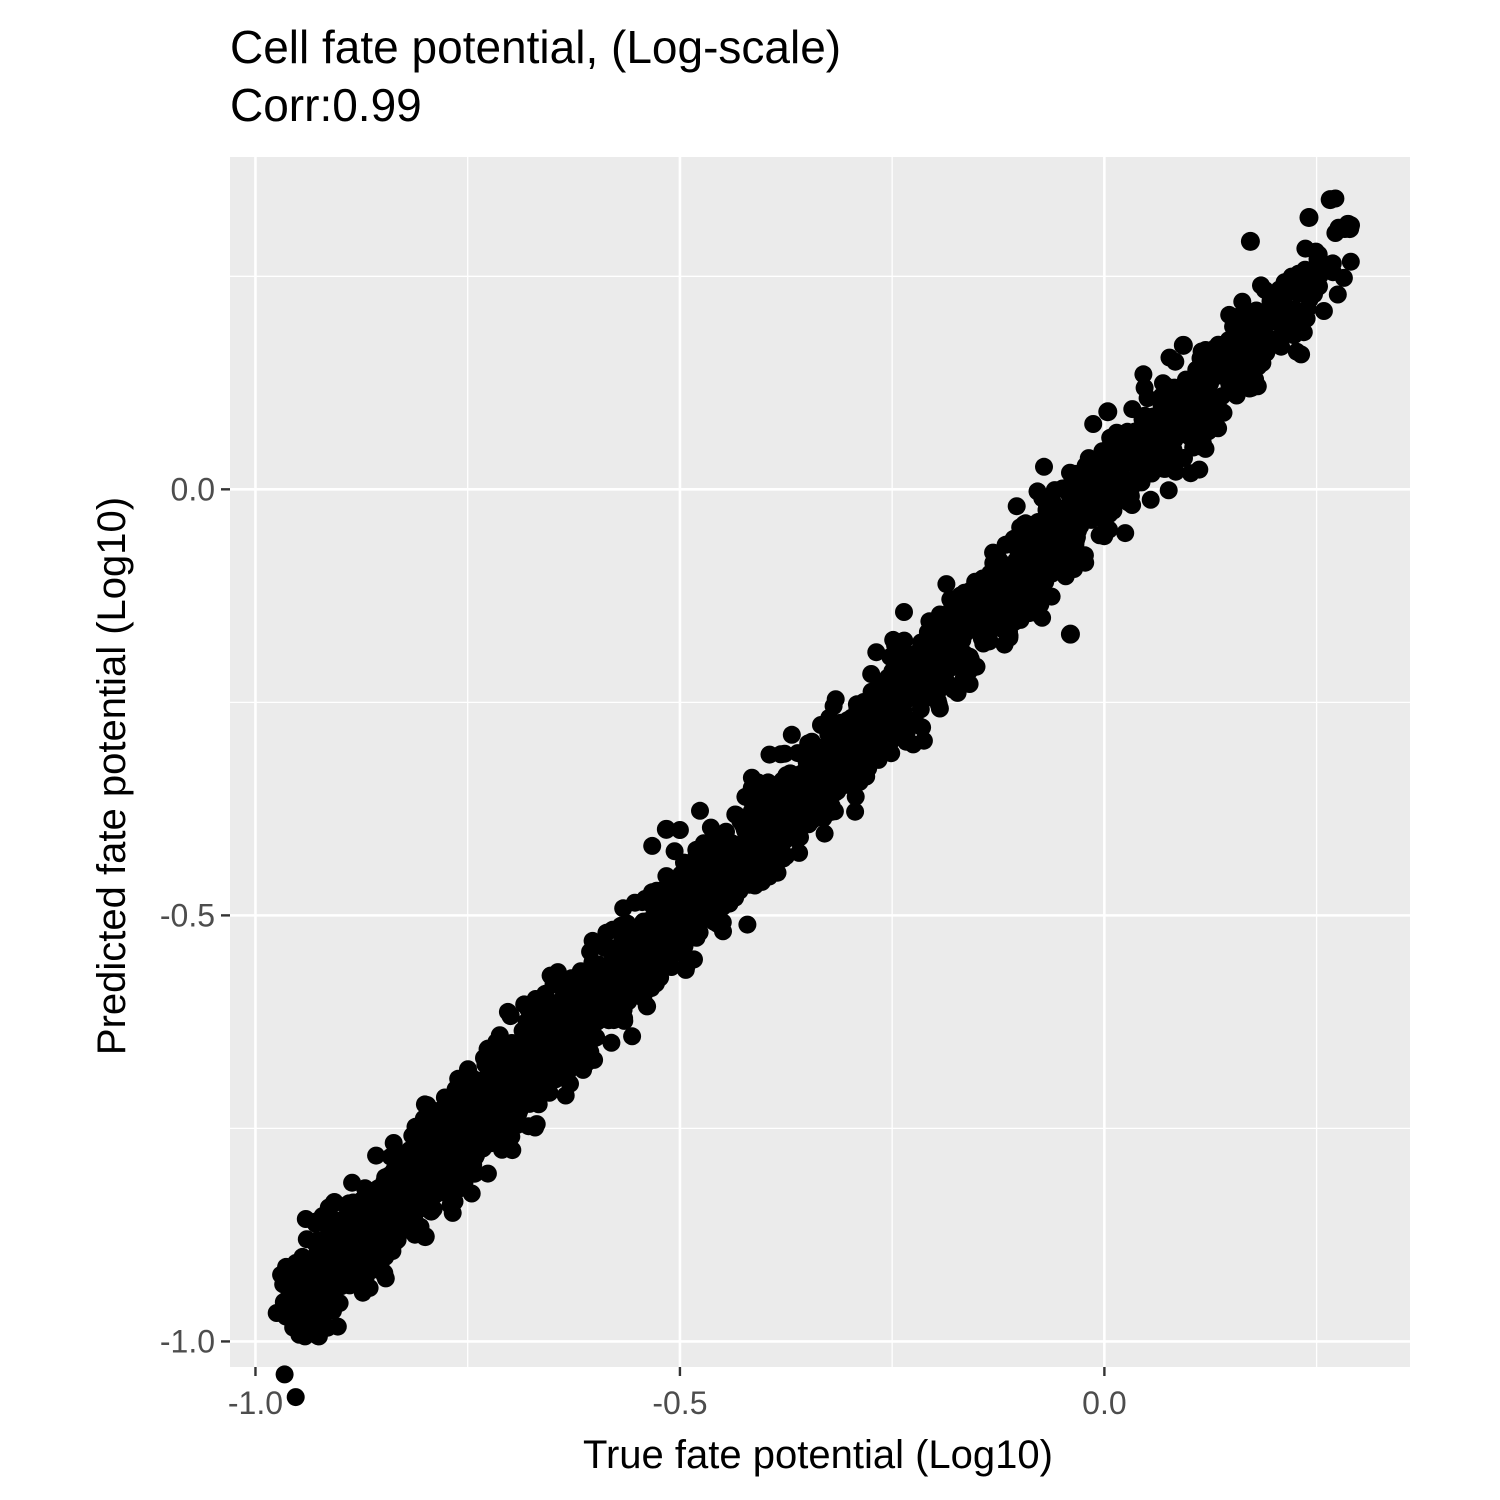 The height and width of the screenshot is (1500, 1500). Describe the element at coordinates (818, 1455) in the screenshot. I see `x-axis-label: True fate potential (Log10)` at that location.